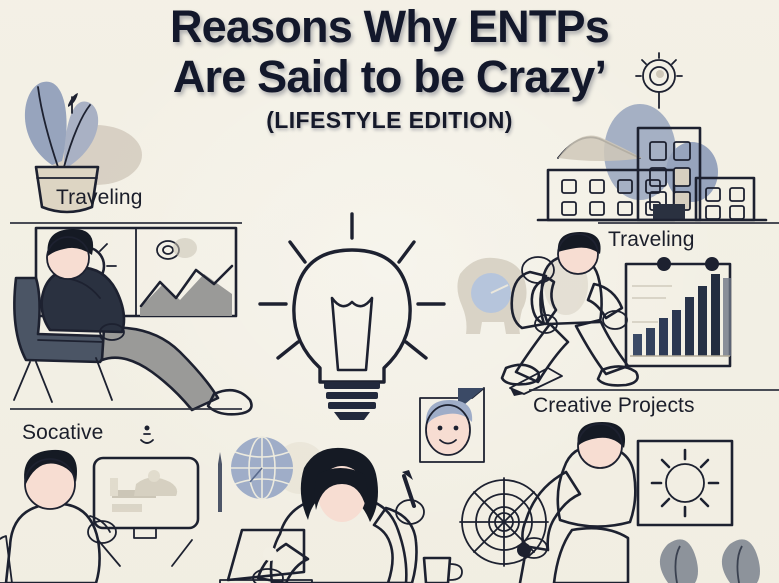 The height and width of the screenshot is (583, 779). I want to click on bar-chart-whiteboard, so click(678, 312).